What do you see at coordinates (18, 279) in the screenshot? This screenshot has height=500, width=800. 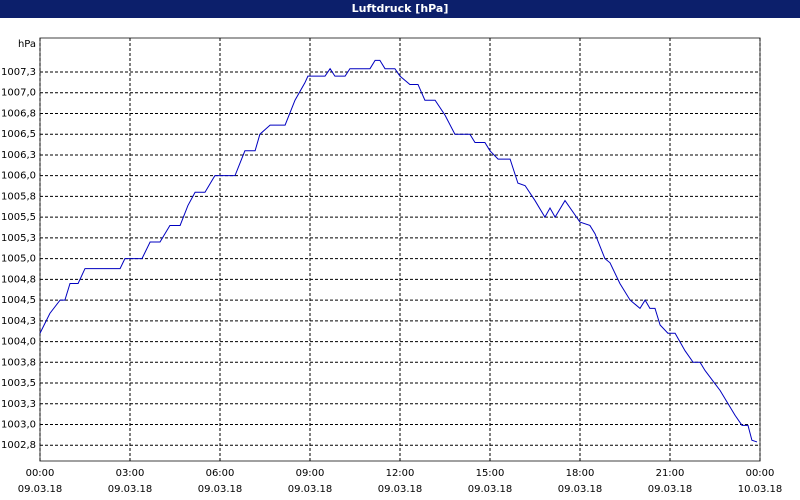 I see `y-tick-label: 1004,8` at bounding box center [18, 279].